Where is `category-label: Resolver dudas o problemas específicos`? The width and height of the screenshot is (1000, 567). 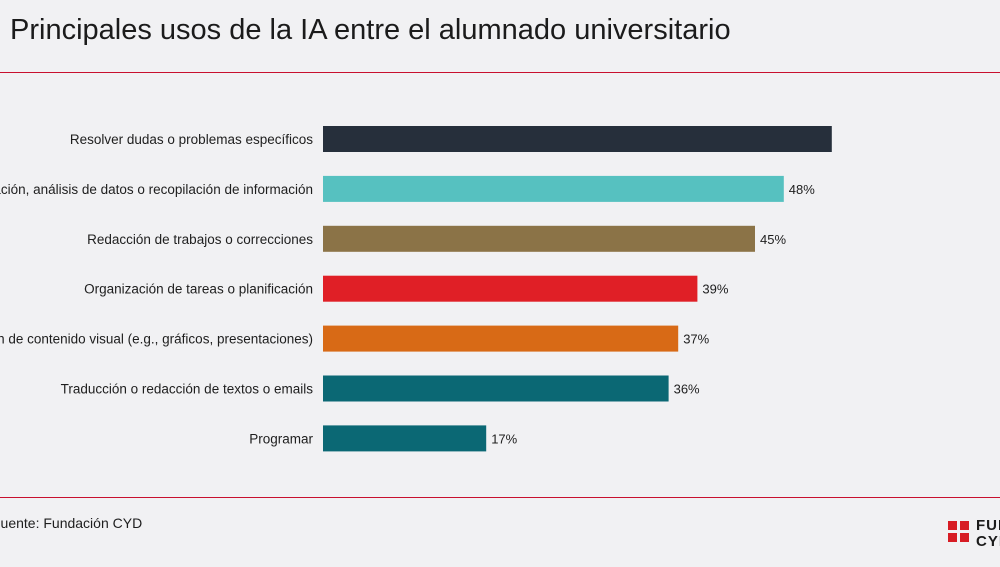 category-label: Resolver dudas o problemas específicos is located at coordinates (191, 139).